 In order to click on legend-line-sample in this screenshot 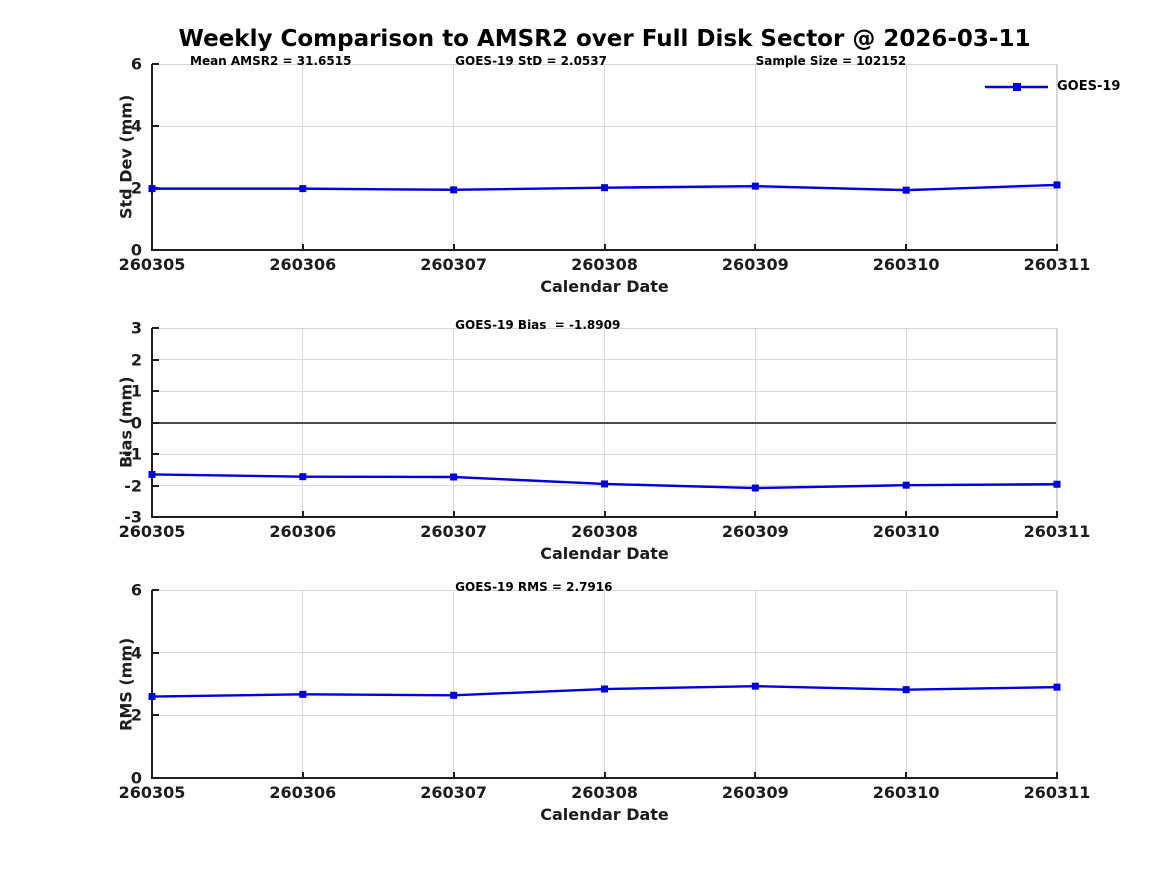, I will do `click(1016, 86)`.